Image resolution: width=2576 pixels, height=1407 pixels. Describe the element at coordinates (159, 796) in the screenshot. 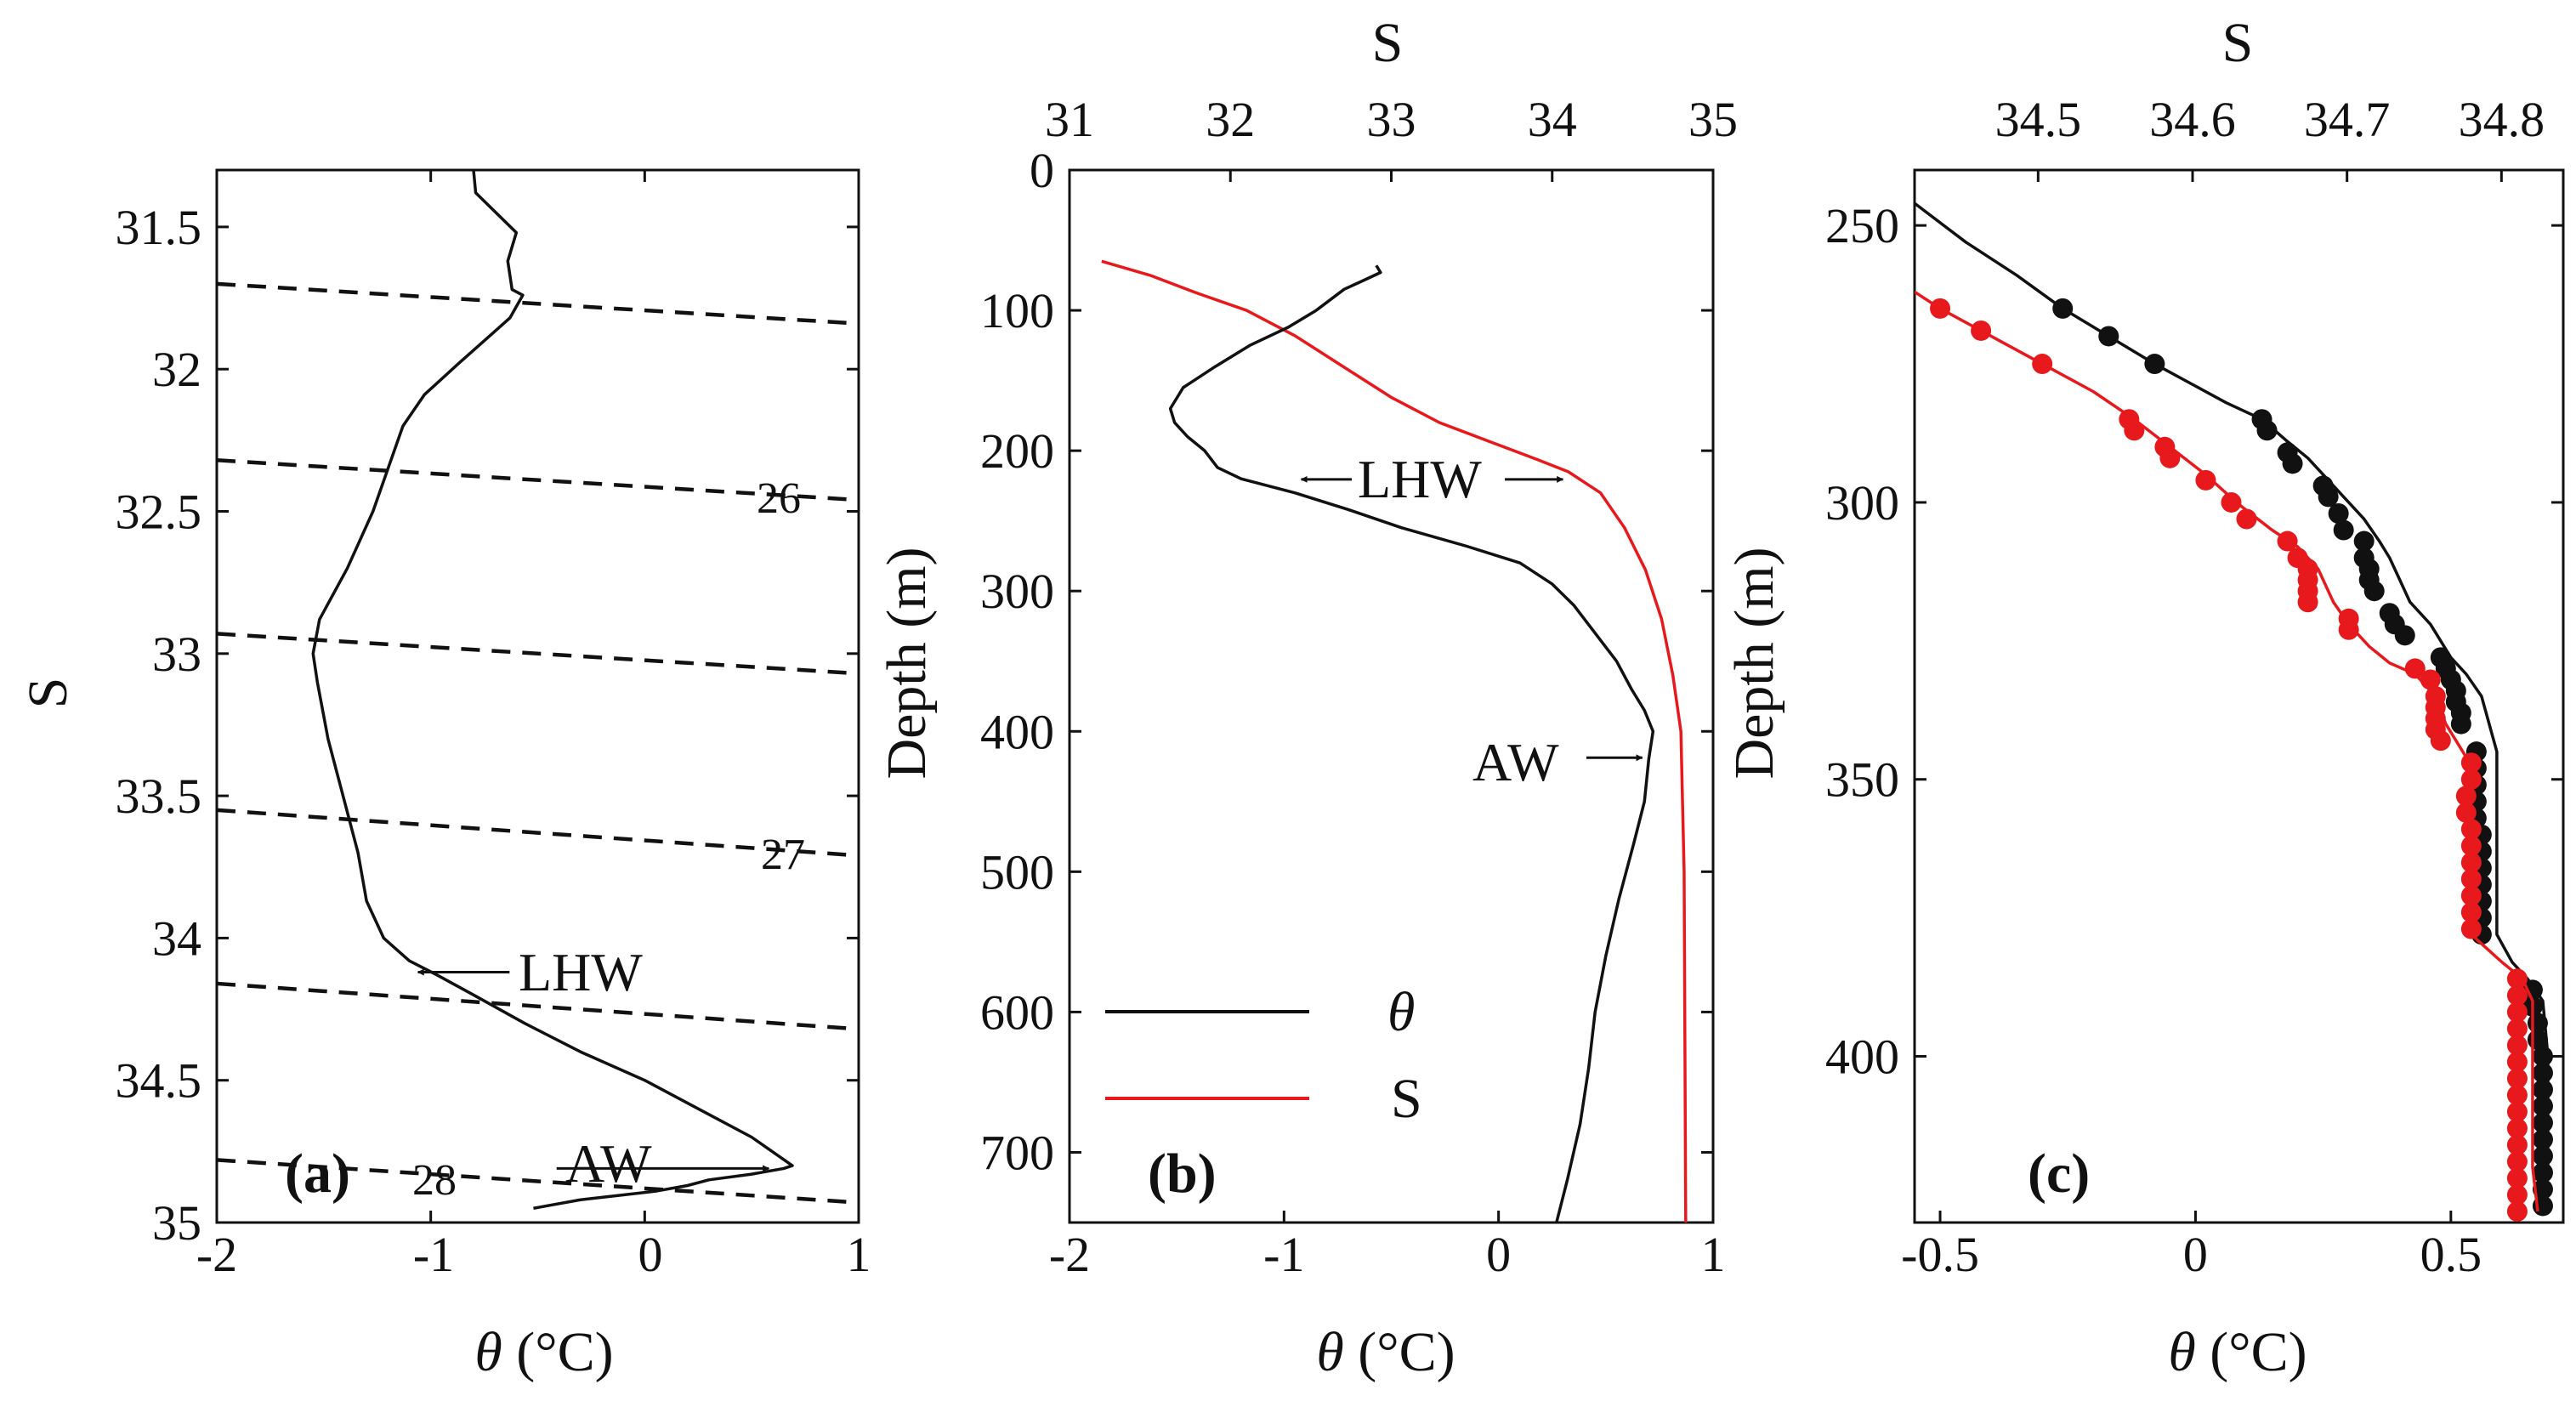

I see `panel-a-y-tick-label: 33.5` at that location.